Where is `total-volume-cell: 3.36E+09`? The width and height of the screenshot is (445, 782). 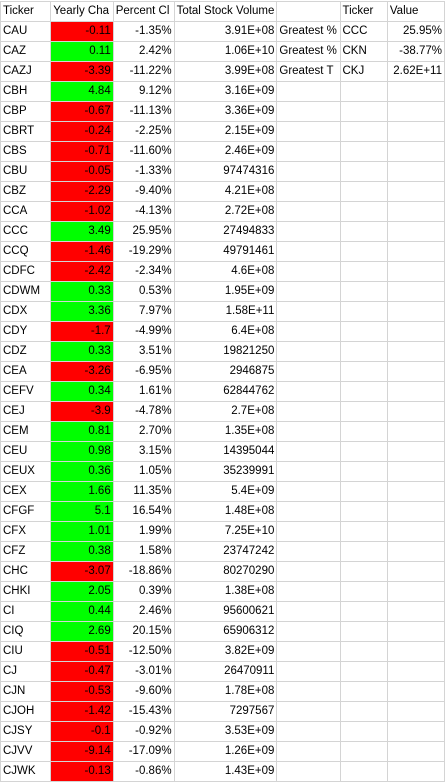
total-volume-cell: 3.36E+09 is located at coordinates (225, 111).